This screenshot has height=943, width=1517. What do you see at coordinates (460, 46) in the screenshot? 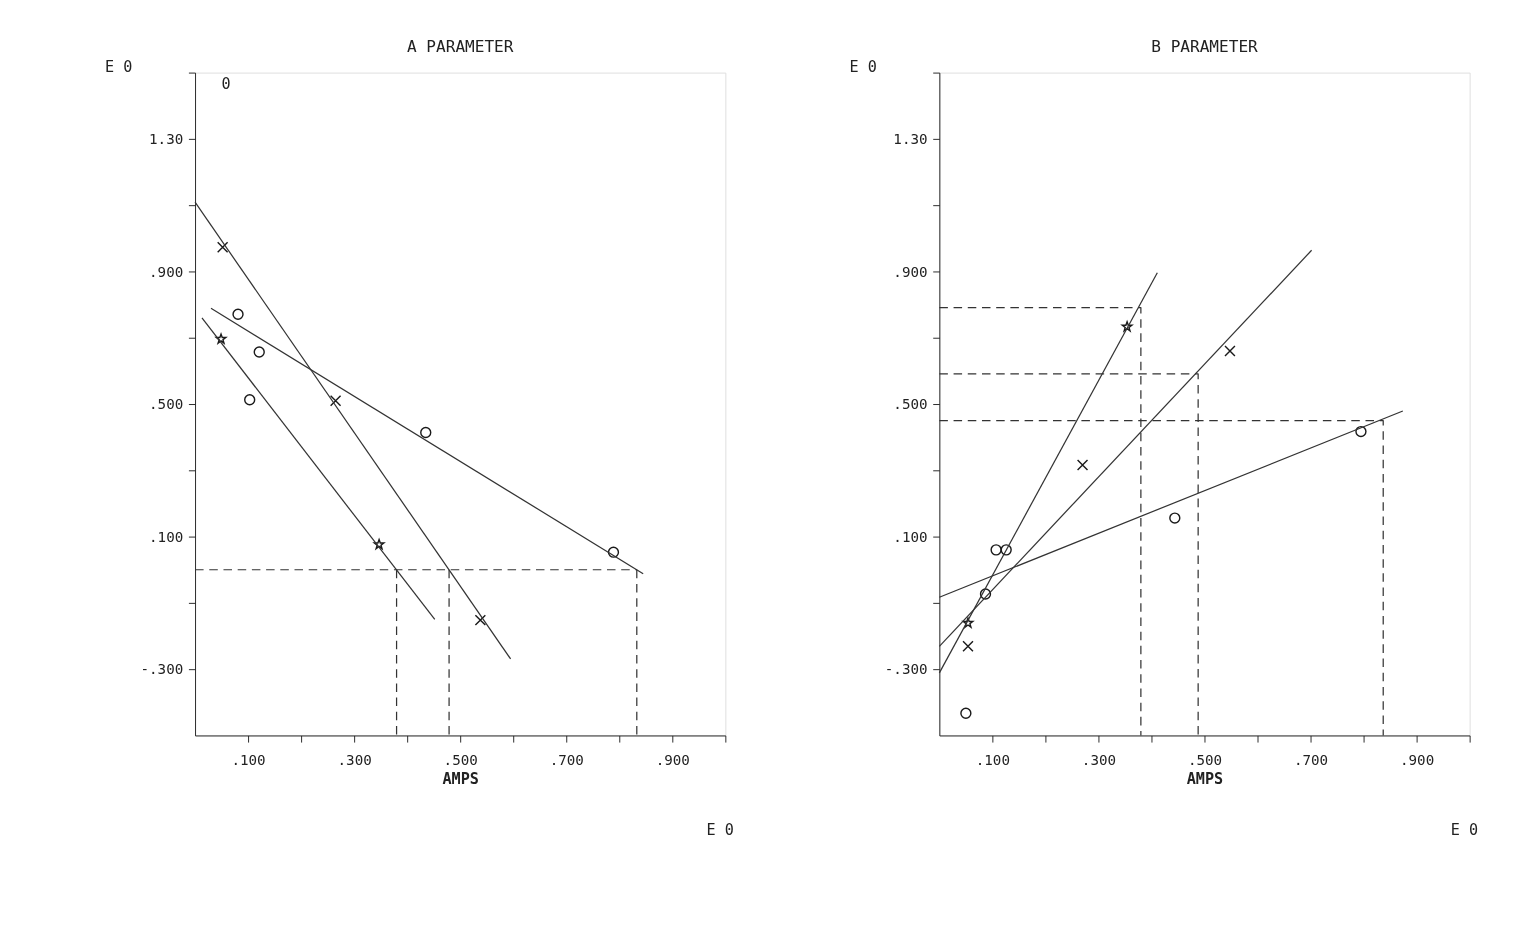
I see `chart-title: A PARAMETER` at bounding box center [460, 46].